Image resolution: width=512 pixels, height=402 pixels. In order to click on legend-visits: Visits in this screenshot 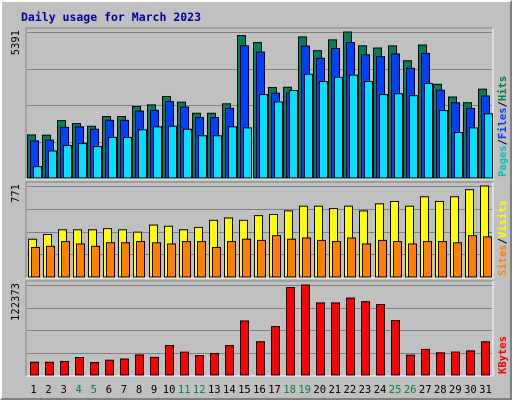, I will do `click(503, 219)`.